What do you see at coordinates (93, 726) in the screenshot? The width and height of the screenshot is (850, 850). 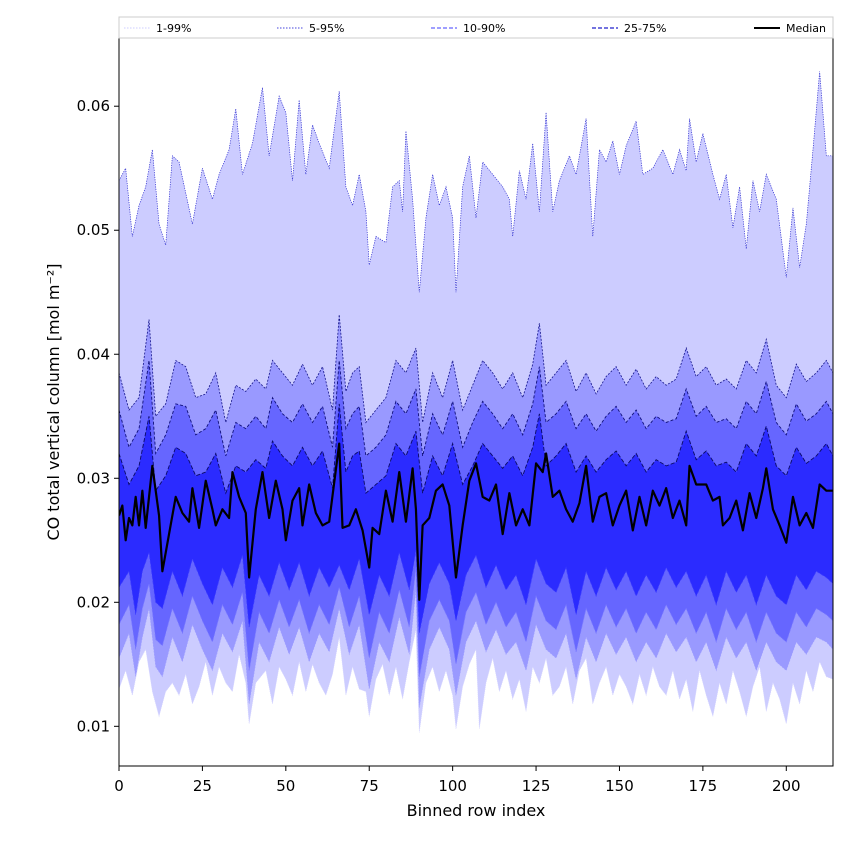 I see `y-tick-label: 0.01` at bounding box center [93, 726].